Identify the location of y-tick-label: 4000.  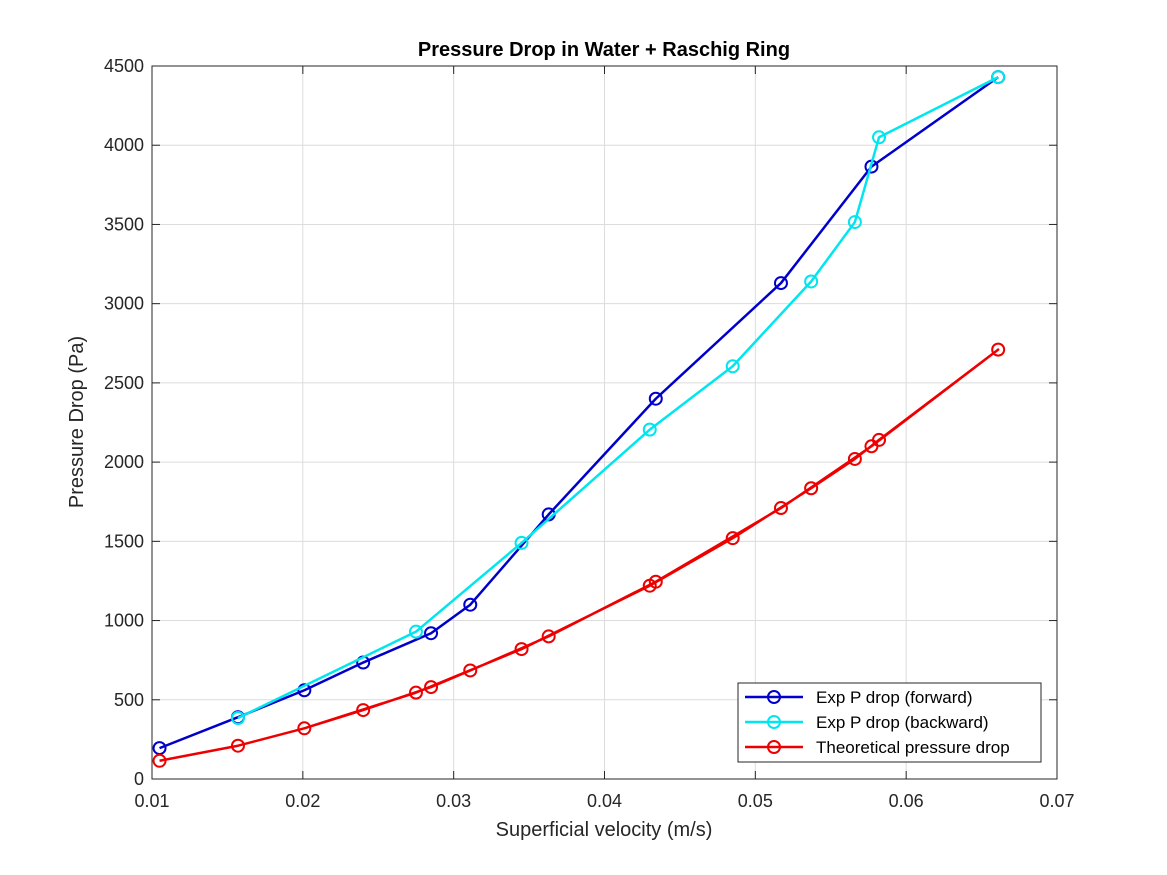
(124, 145).